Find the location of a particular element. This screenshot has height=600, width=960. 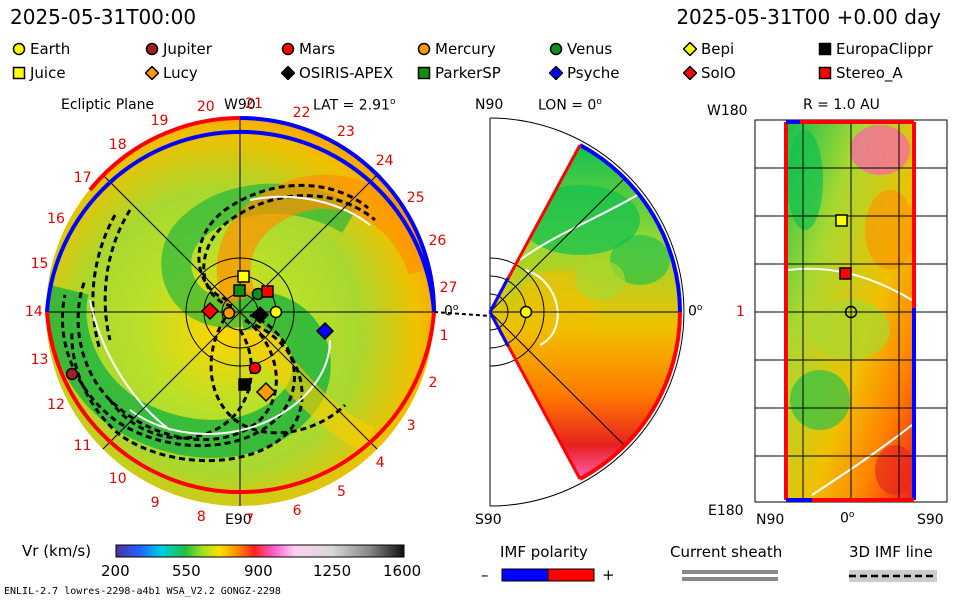

meridional-bottom-label: S90 is located at coordinates (488, 520).